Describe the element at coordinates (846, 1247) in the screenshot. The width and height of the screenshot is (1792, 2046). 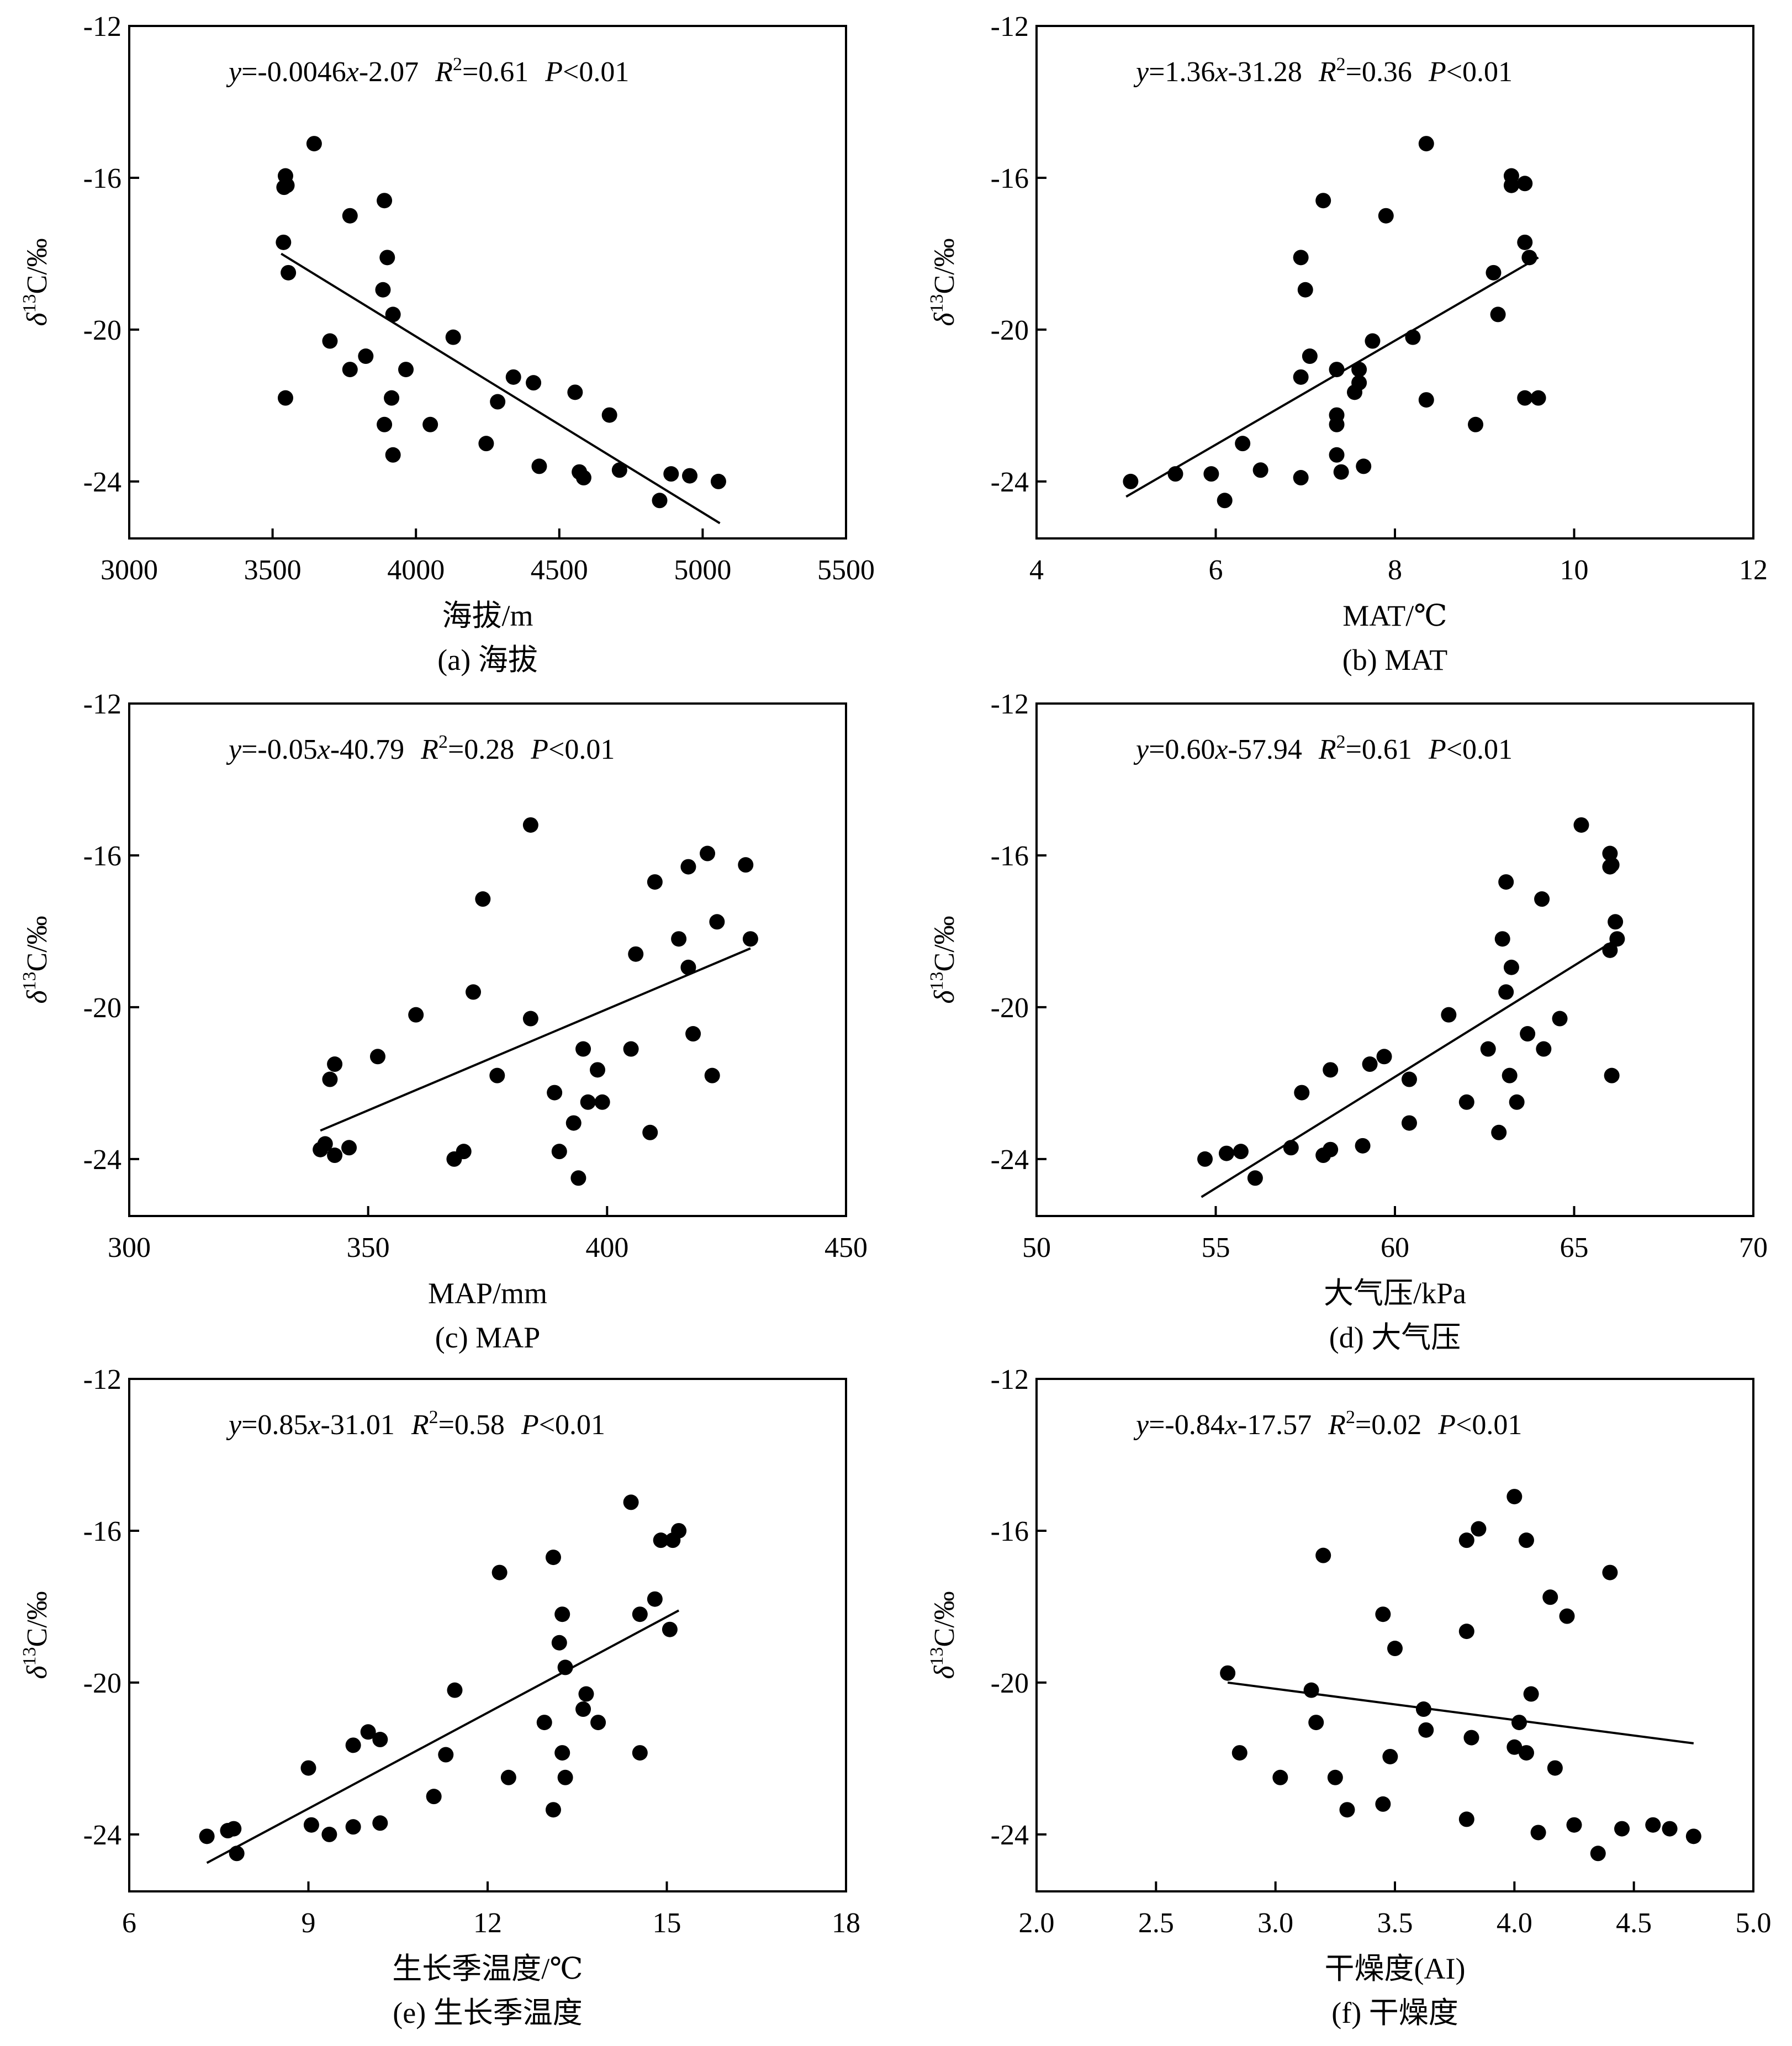
I see `x-tick-label: 450` at that location.